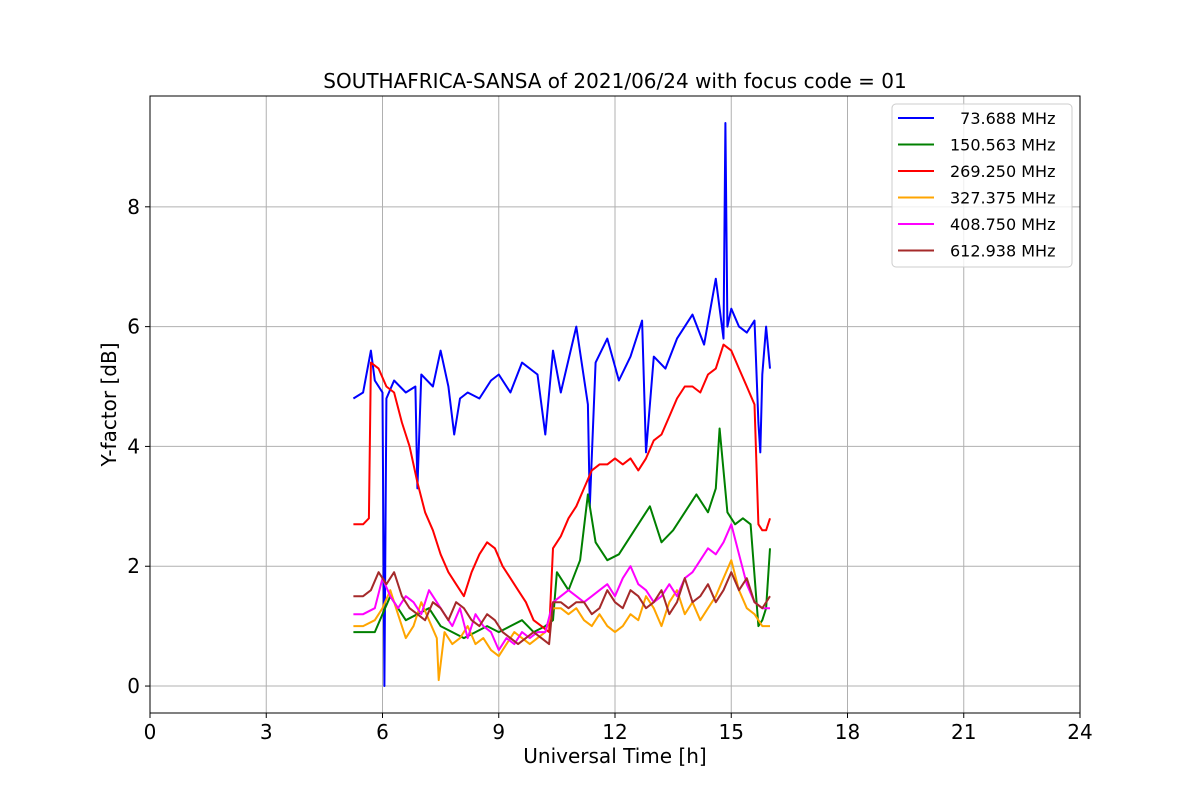 The image size is (1200, 800). What do you see at coordinates (1002, 198) in the screenshot?
I see `legend-label: 327.375 MHz` at bounding box center [1002, 198].